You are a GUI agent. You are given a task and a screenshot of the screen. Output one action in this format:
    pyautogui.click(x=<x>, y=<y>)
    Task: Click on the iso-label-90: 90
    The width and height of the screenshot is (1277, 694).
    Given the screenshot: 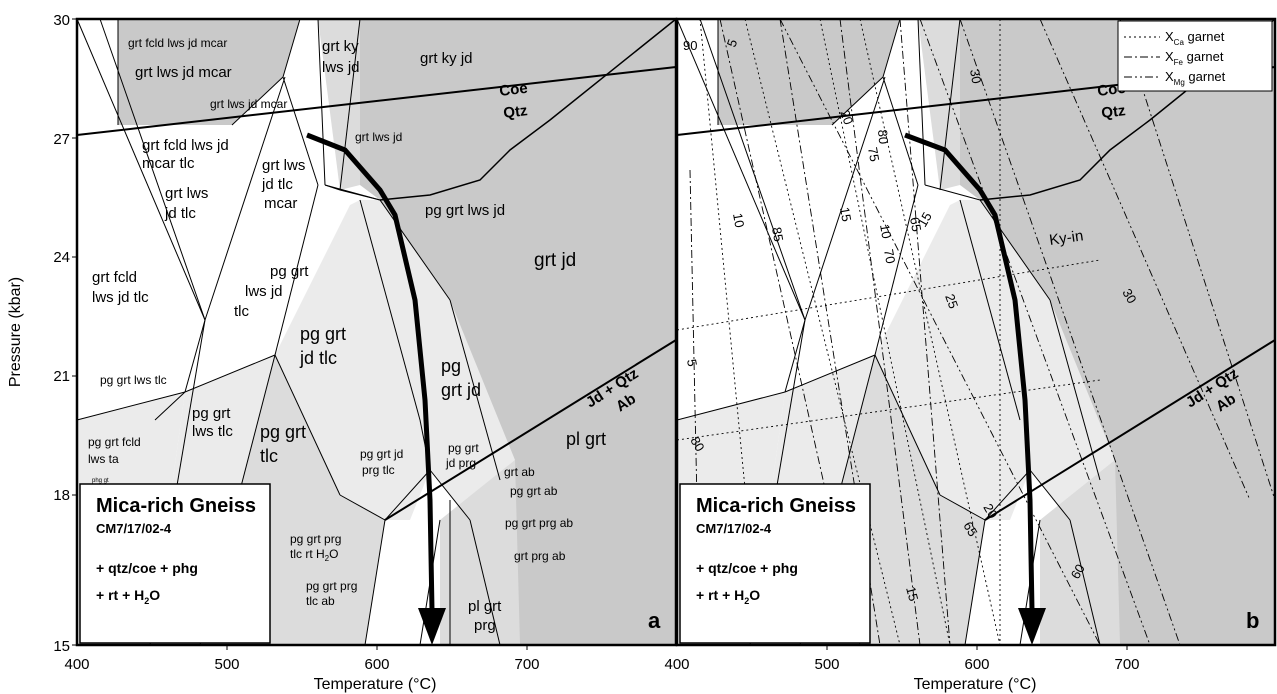 What is the action you would take?
    pyautogui.click(x=690, y=45)
    